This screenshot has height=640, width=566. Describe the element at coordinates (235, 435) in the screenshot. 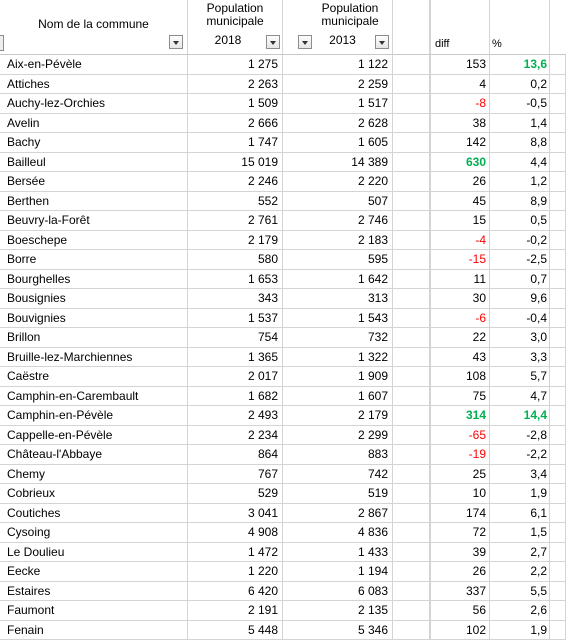

I see `cell-pop2018: 2 234` at that location.